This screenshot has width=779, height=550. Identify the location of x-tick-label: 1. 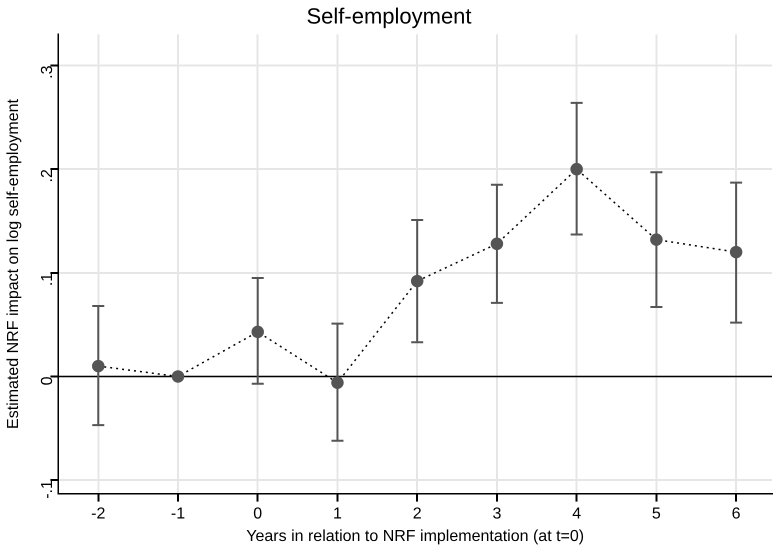
(337, 514).